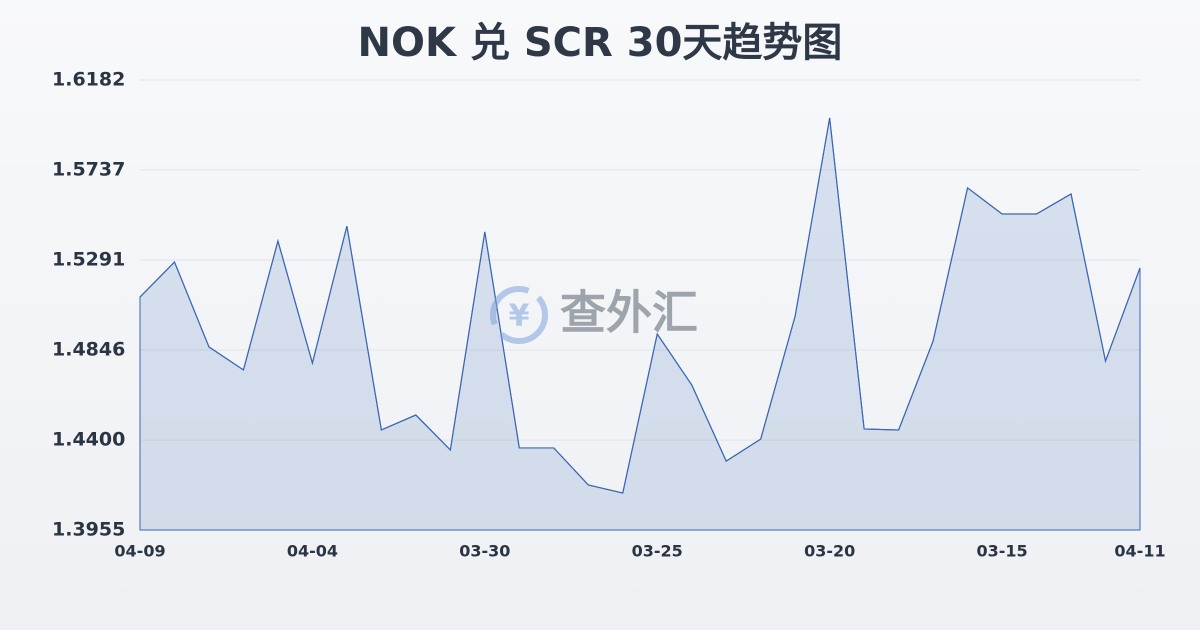 This screenshot has width=1200, height=630. I want to click on x-tick-label: 04-04, so click(312, 551).